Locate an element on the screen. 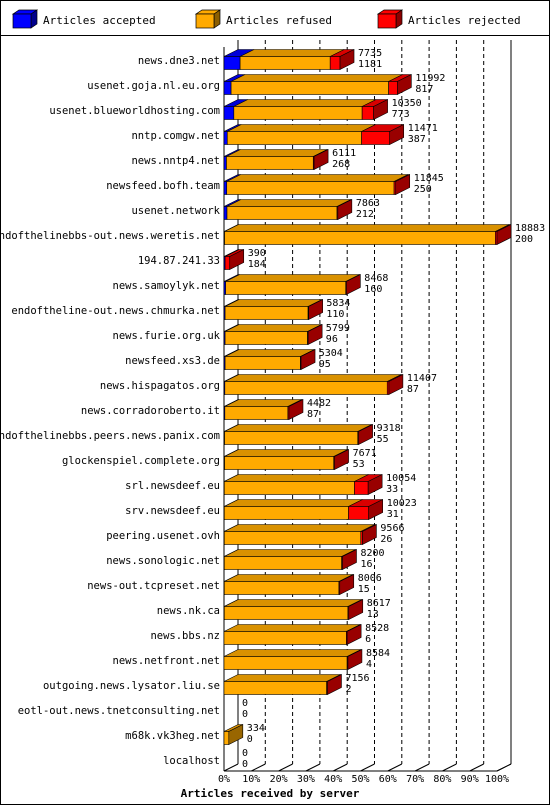 Image resolution: width=550 pixels, height=805 pixels. legend-entry: Articles rejected is located at coordinates (448, 19).